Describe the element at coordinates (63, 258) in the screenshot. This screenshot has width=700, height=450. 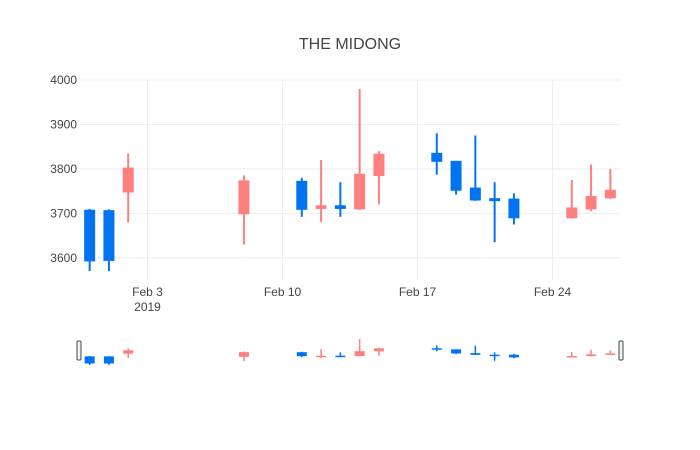
I see `y-tick-label: 3600` at that location.